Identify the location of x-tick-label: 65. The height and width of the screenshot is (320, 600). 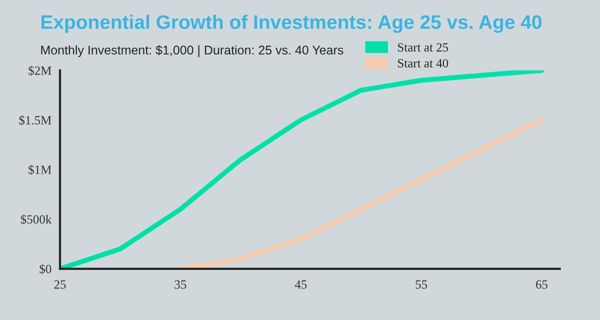
(542, 284).